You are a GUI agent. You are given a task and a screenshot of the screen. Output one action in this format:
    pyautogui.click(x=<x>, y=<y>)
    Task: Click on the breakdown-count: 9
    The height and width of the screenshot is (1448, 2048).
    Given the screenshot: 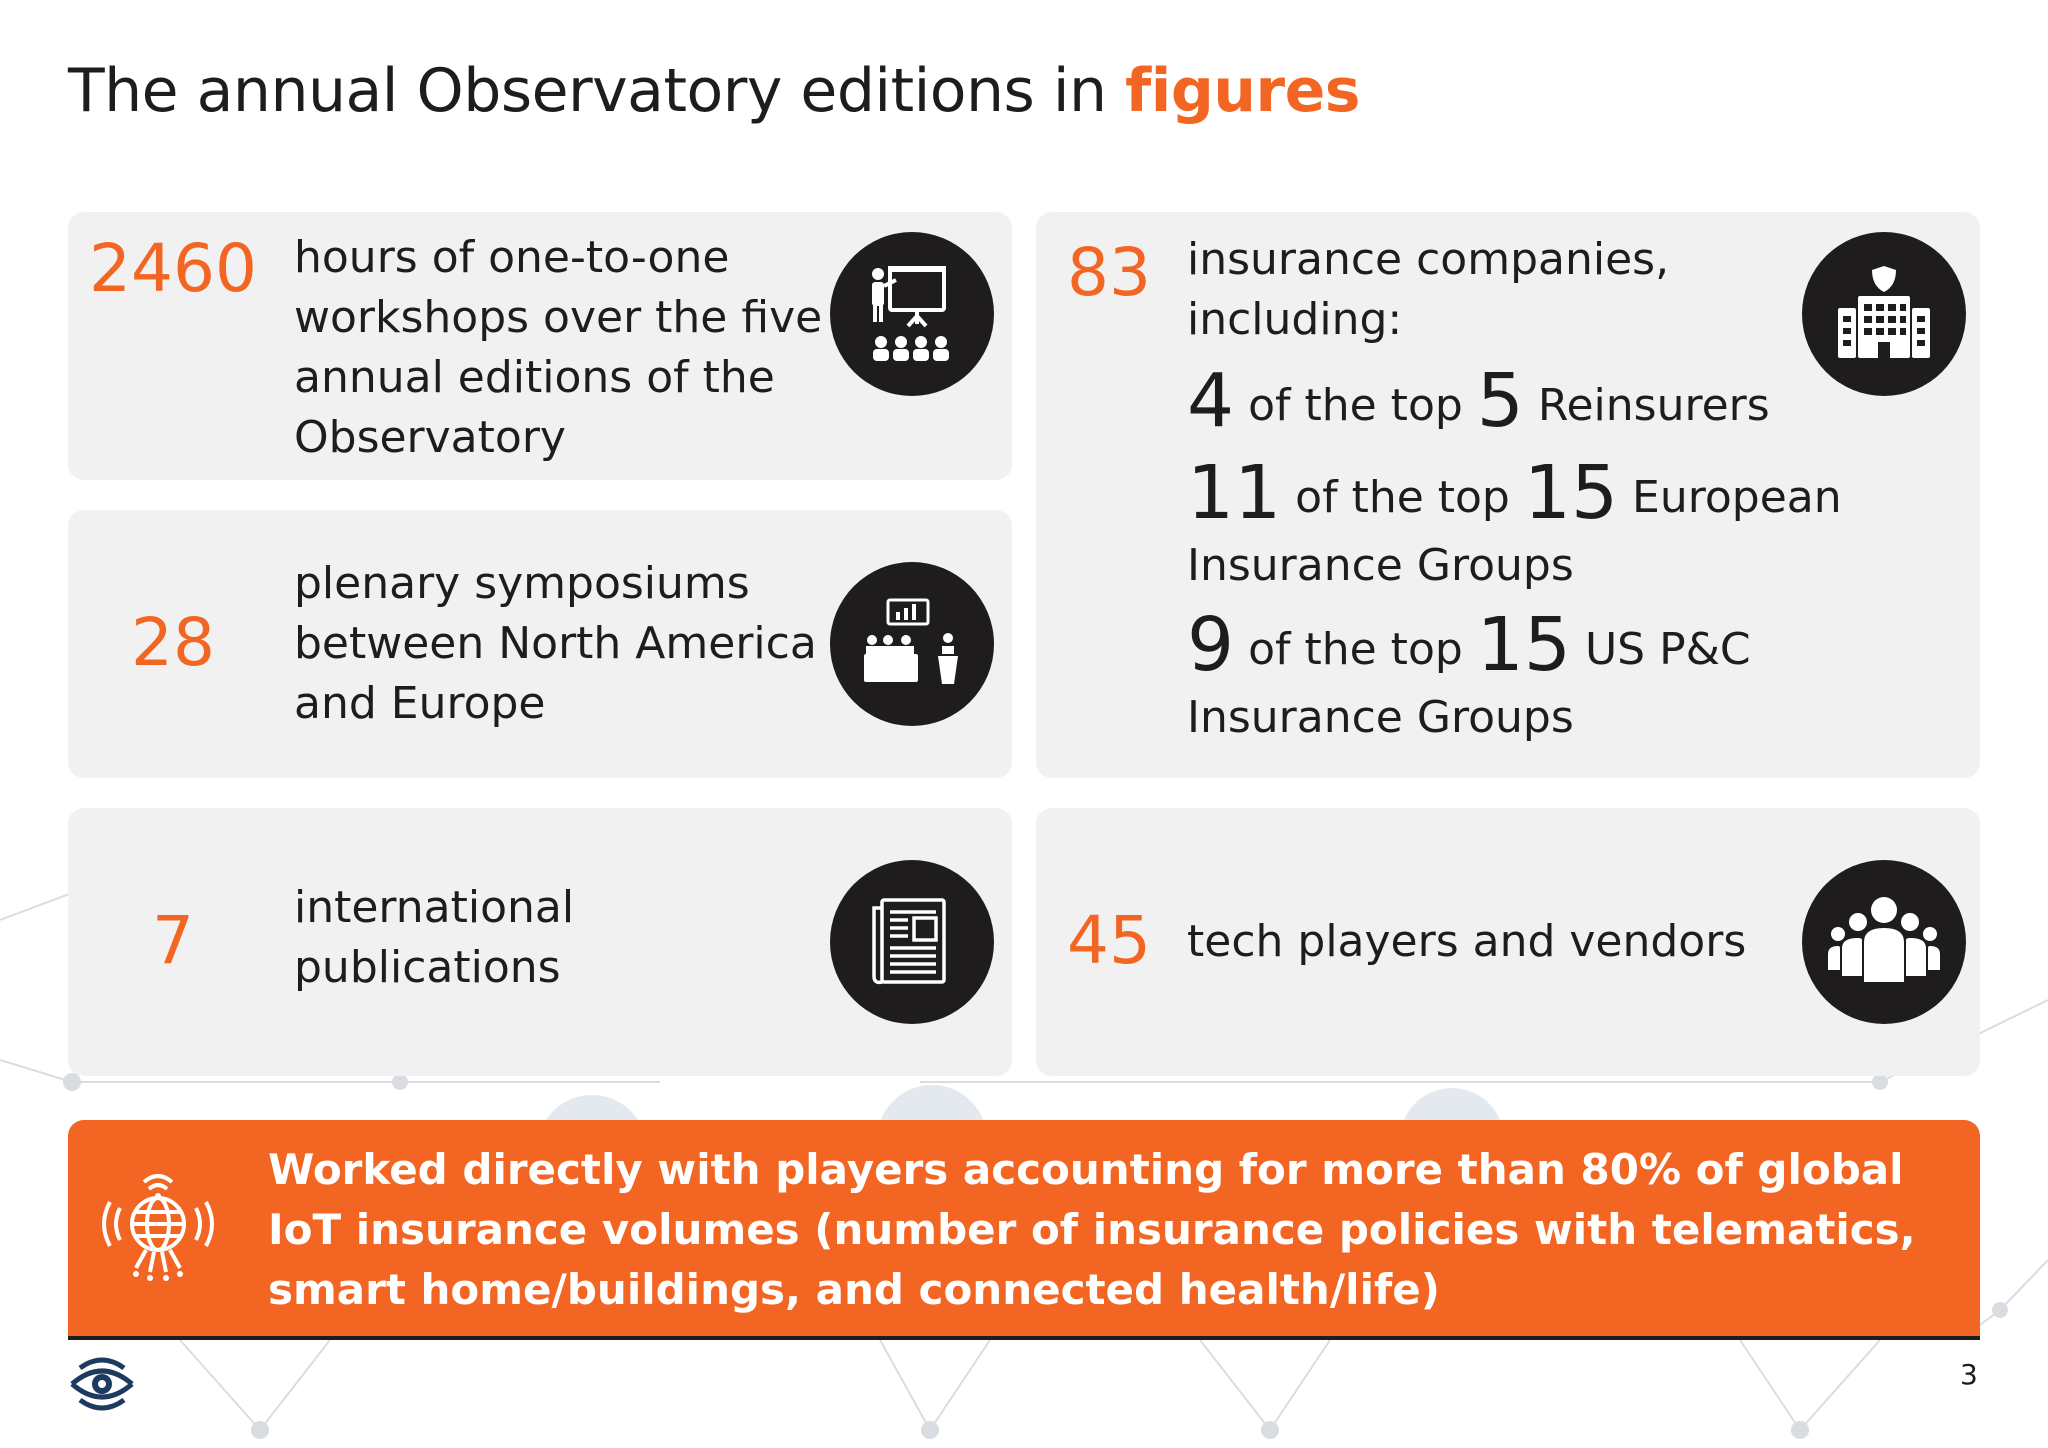 What is the action you would take?
    pyautogui.click(x=1211, y=645)
    